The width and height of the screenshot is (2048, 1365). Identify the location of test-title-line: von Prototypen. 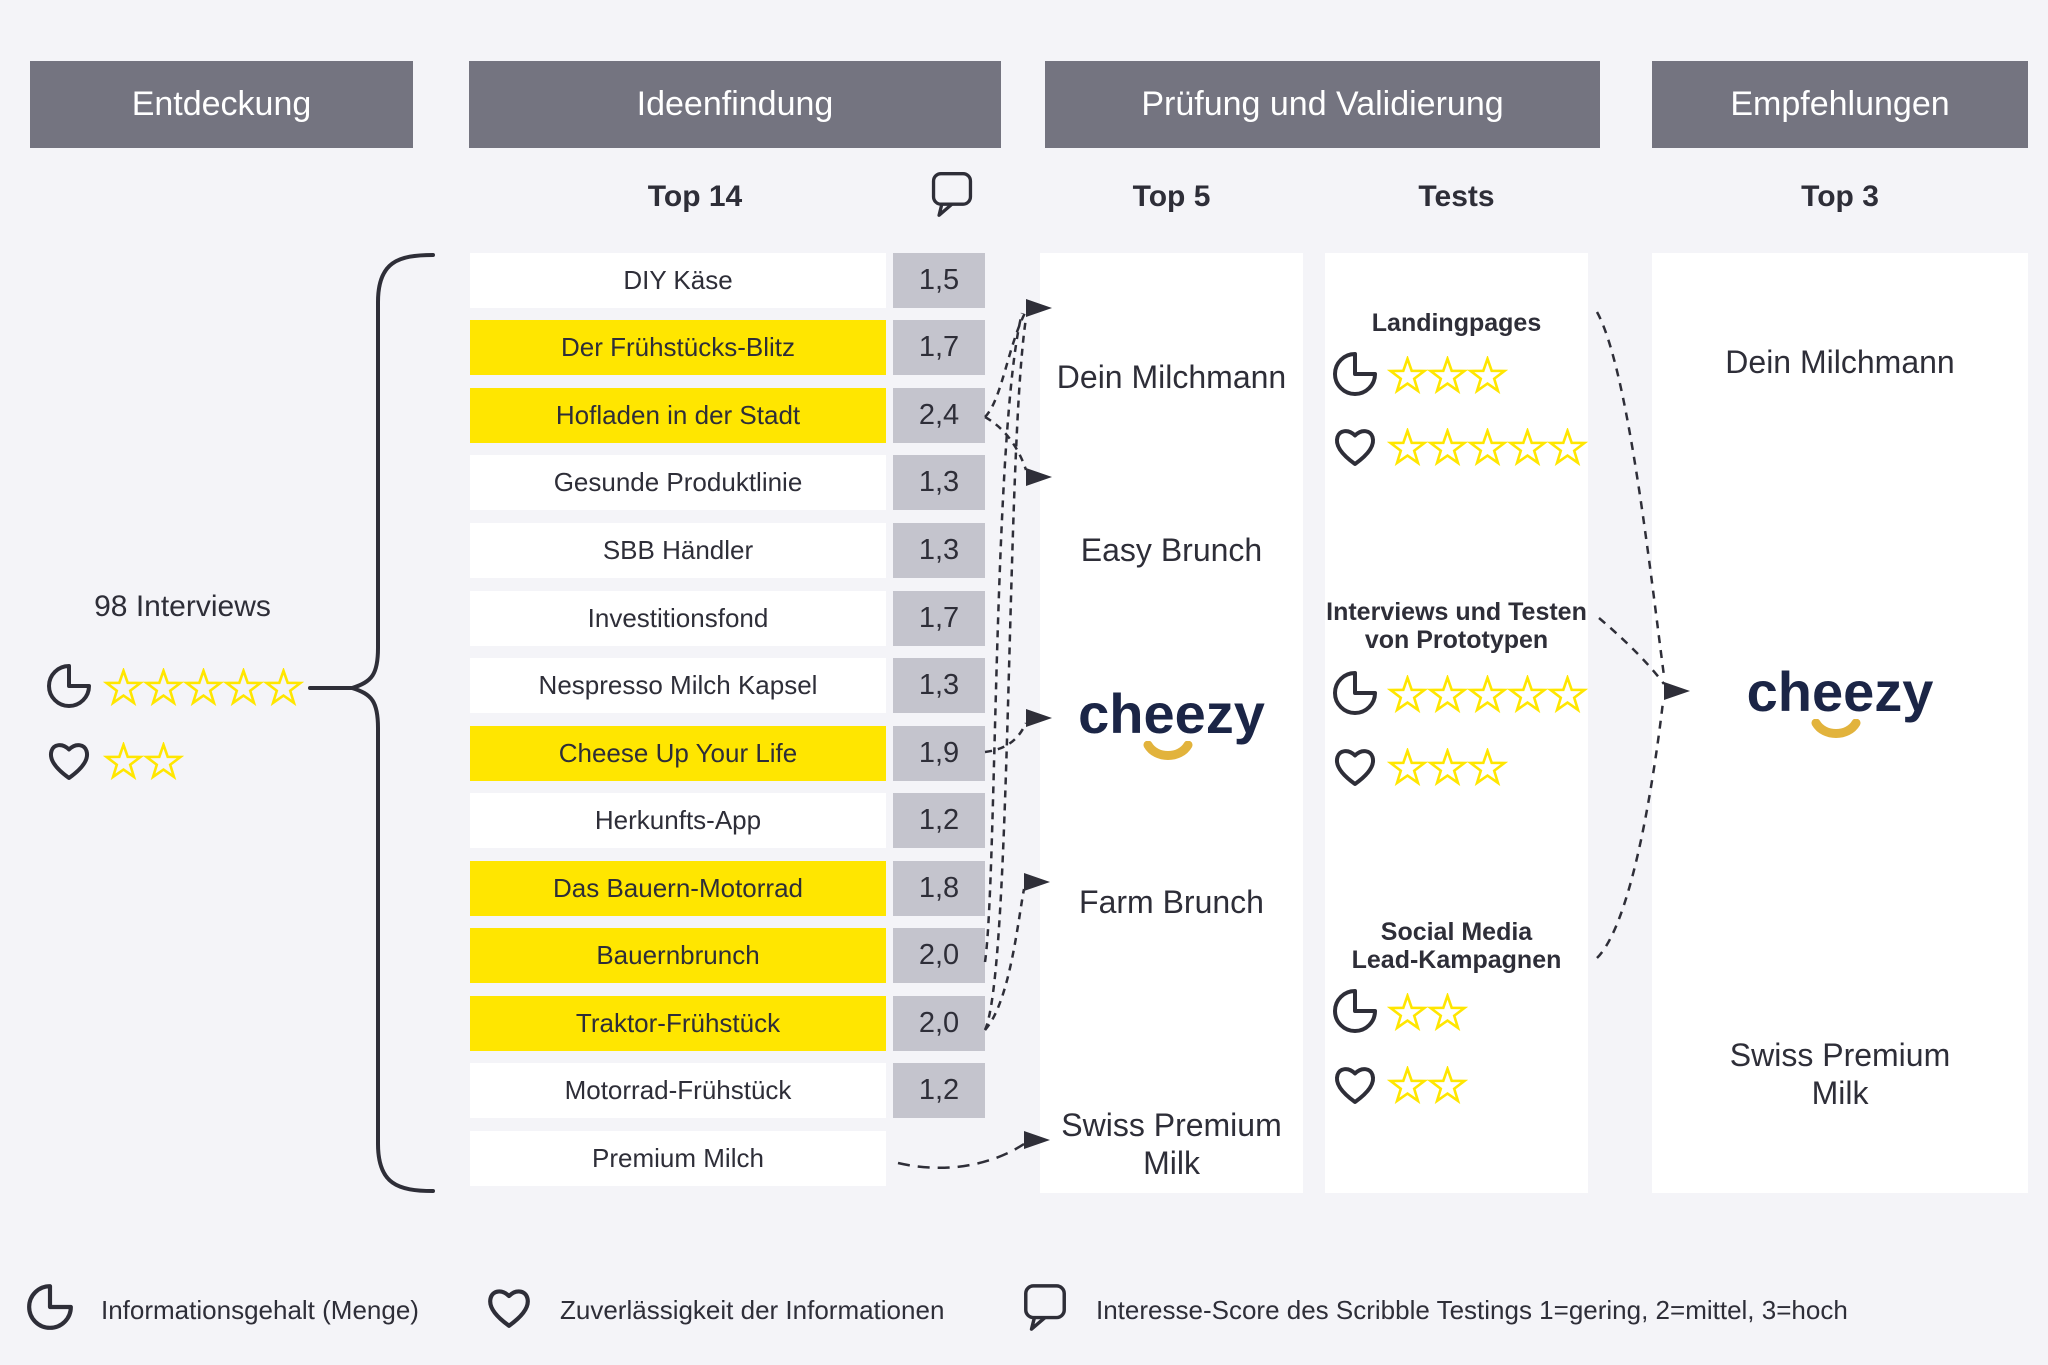
(1456, 640).